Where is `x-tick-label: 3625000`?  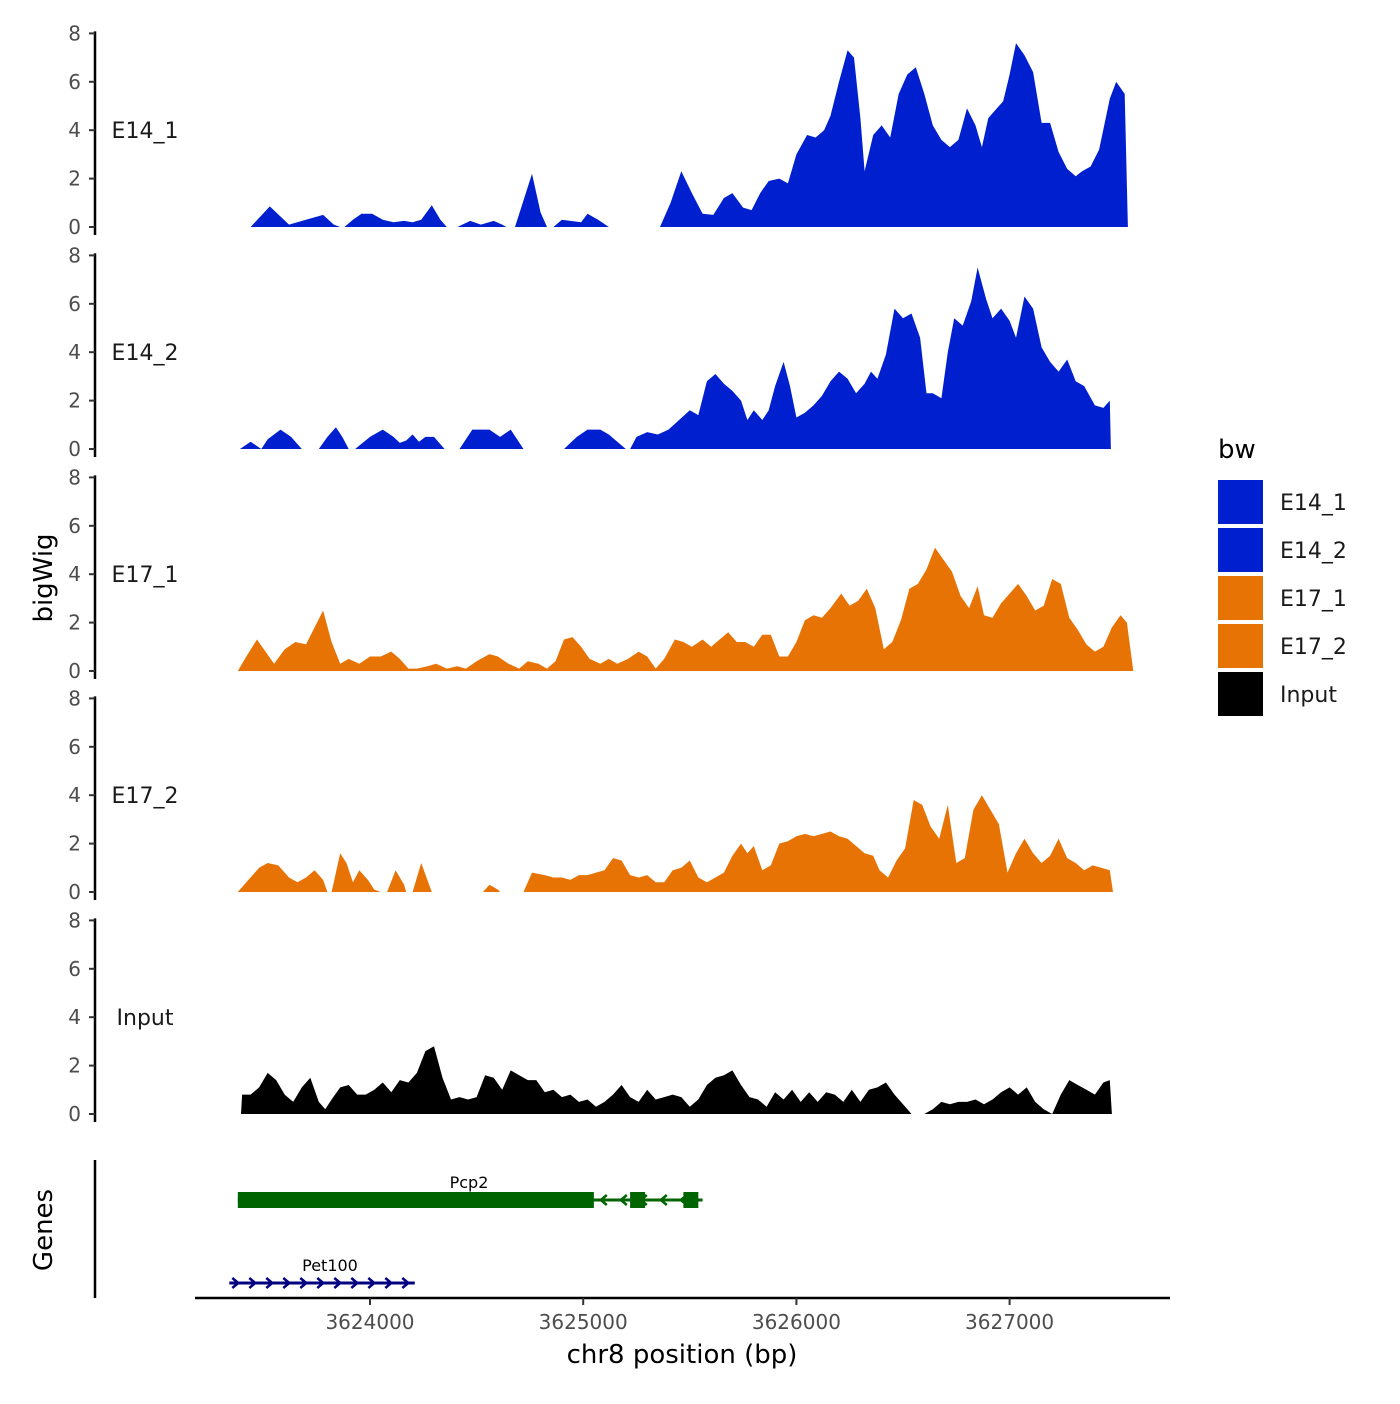
x-tick-label: 3625000 is located at coordinates (583, 1322).